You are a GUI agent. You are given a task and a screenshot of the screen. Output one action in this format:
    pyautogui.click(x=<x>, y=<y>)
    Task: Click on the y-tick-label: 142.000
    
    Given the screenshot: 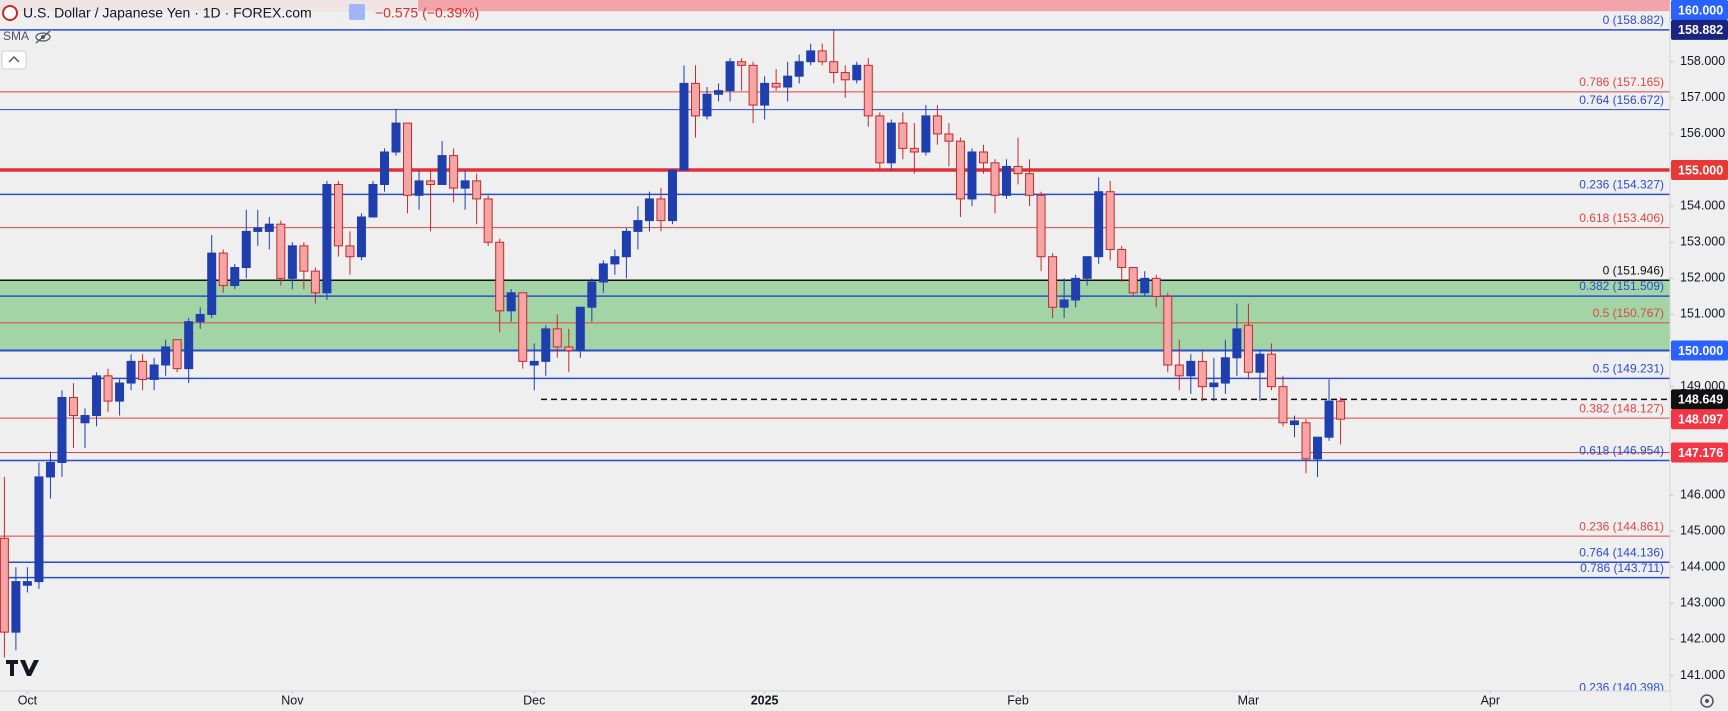 What is the action you would take?
    pyautogui.click(x=1702, y=639)
    